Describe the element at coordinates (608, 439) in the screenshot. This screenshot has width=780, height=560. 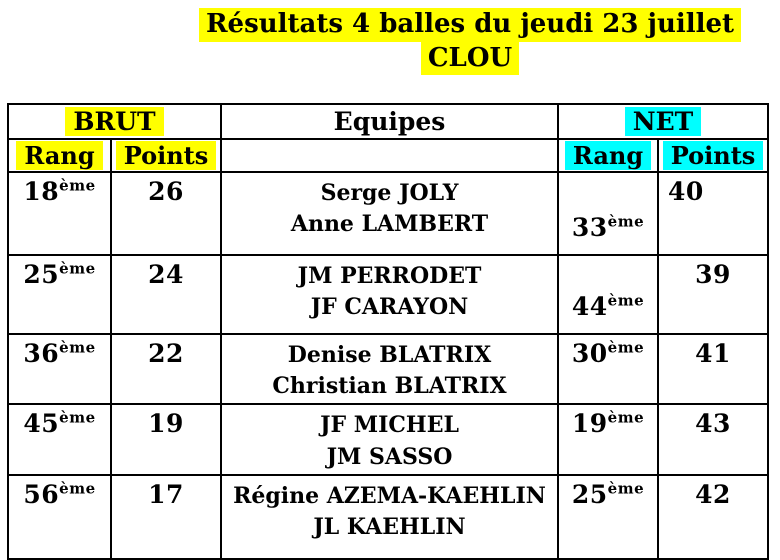
I see `net-rank-cell: 19ème` at that location.